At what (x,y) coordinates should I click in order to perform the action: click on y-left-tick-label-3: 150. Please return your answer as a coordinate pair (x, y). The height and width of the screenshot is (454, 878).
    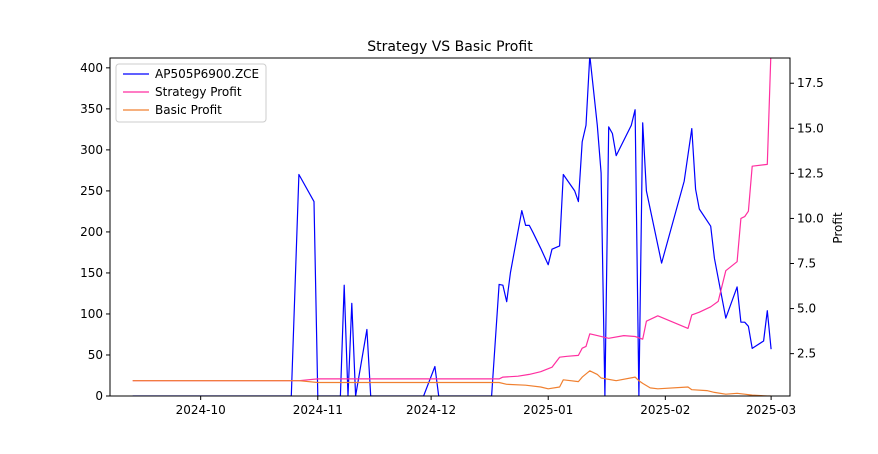
    Looking at the image, I should click on (91, 273).